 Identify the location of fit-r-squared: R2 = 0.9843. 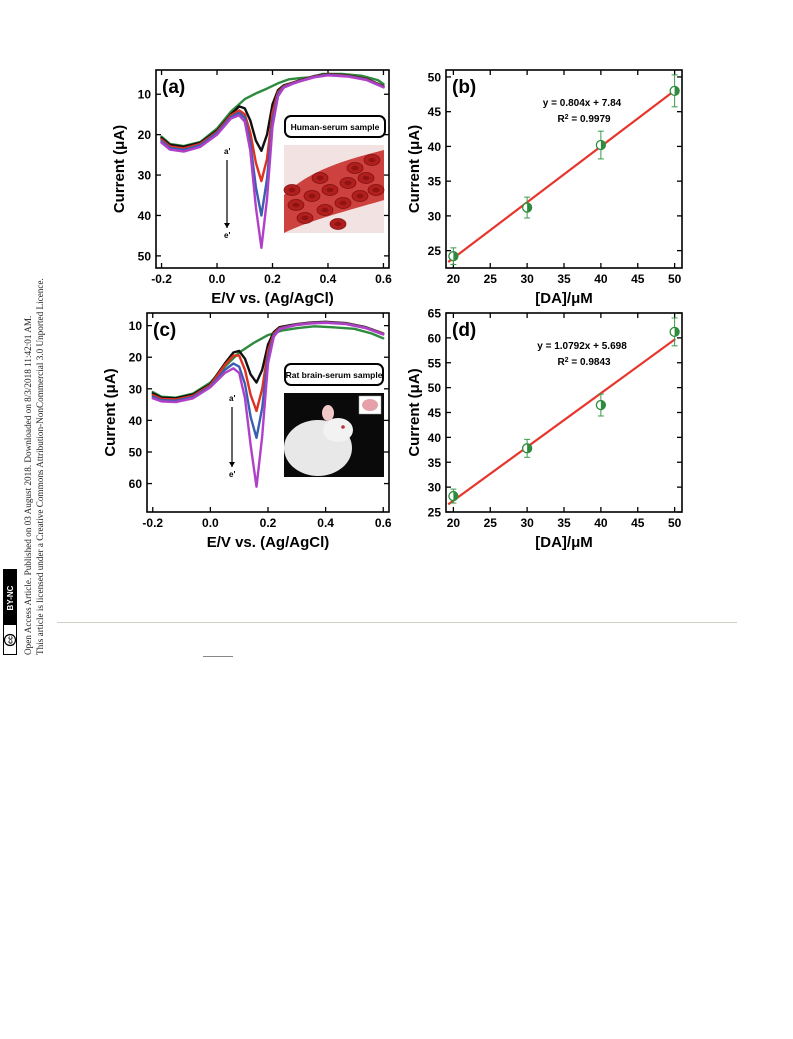
(584, 363).